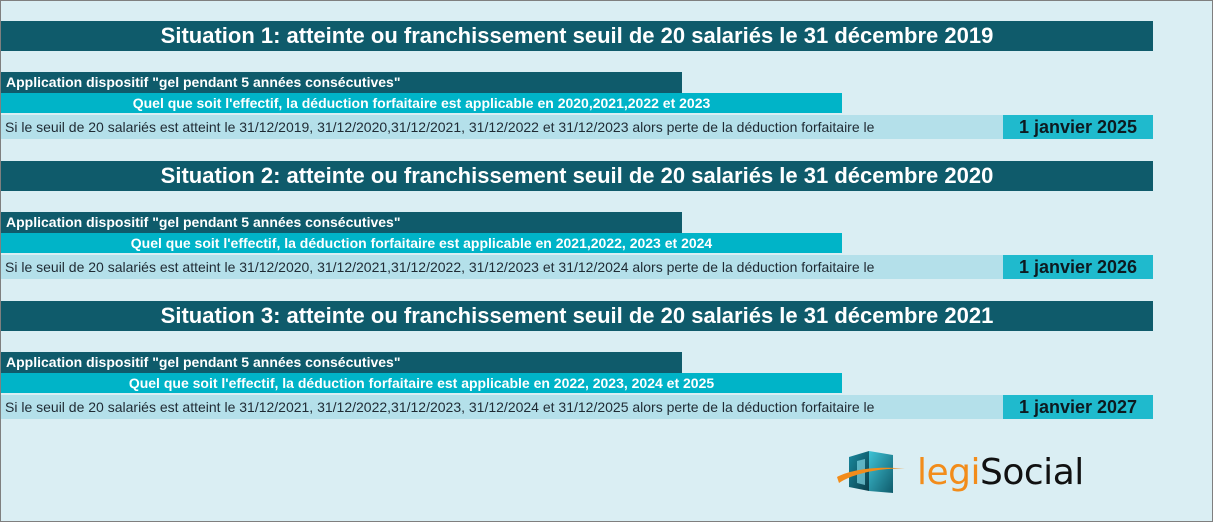 The width and height of the screenshot is (1213, 522). Describe the element at coordinates (1032, 472) in the screenshot. I see `logo-text-social: Social` at that location.